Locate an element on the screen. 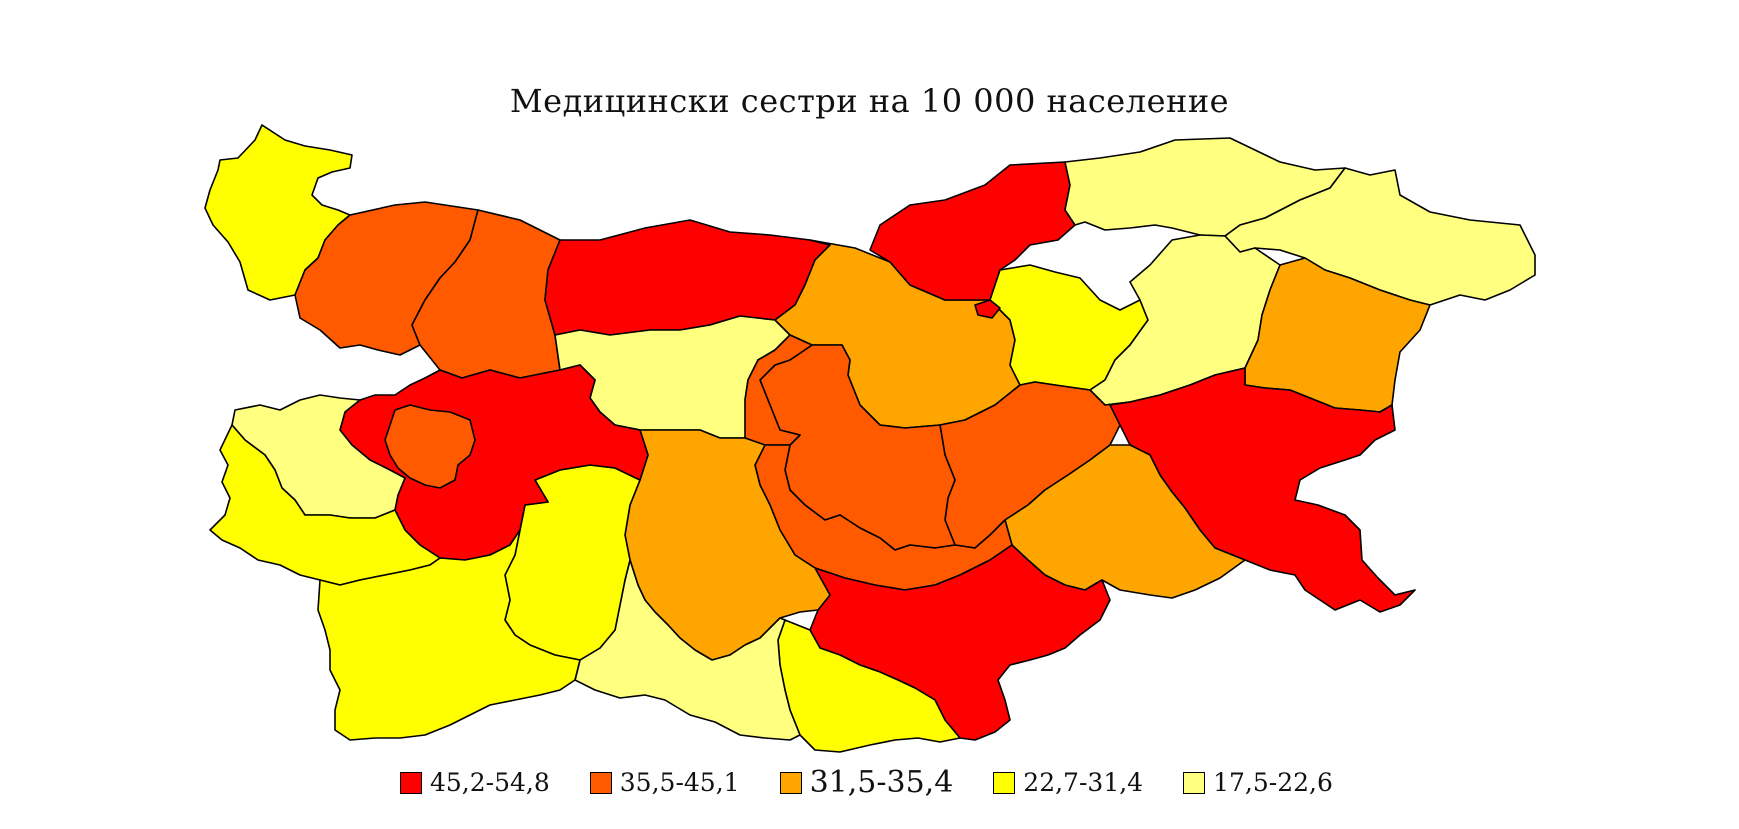  legend-label: 45,2-54,8 is located at coordinates (490, 782).